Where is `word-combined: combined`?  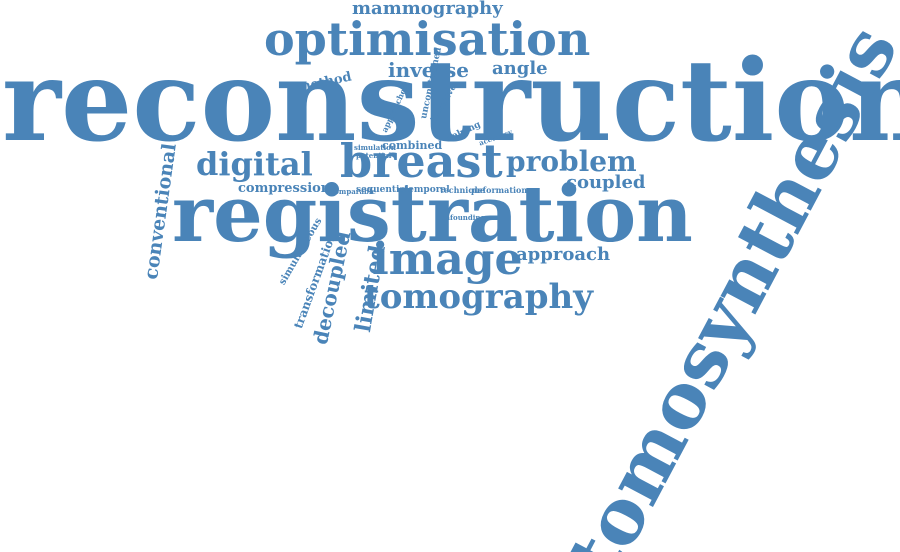 word-combined: combined is located at coordinates (412, 145).